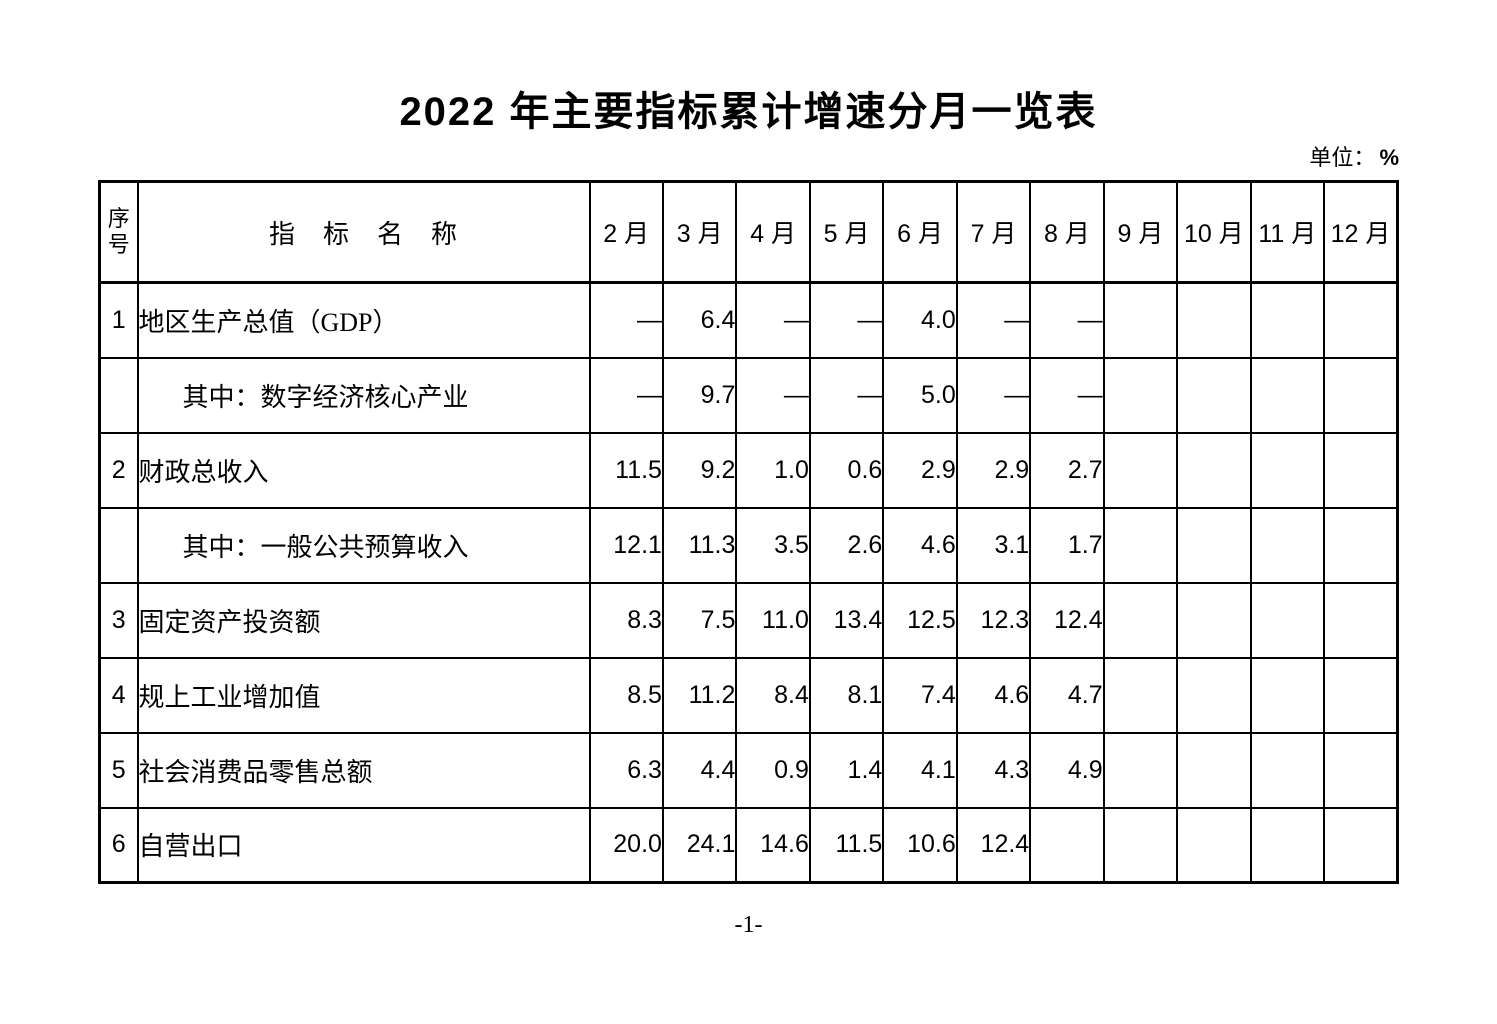  I want to click on value-cell: 4.4, so click(699, 770).